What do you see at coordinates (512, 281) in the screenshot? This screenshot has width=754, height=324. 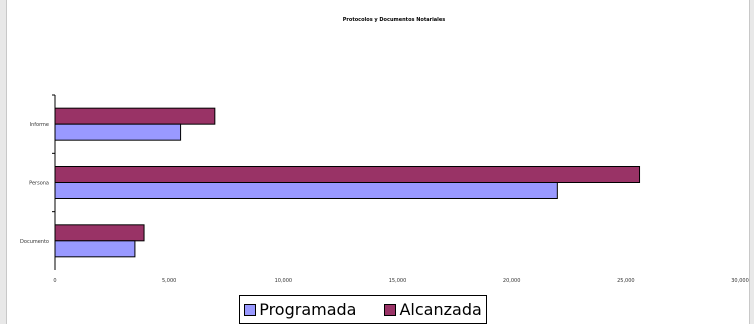 I see `x-tick-label: 20,000` at bounding box center [512, 281].